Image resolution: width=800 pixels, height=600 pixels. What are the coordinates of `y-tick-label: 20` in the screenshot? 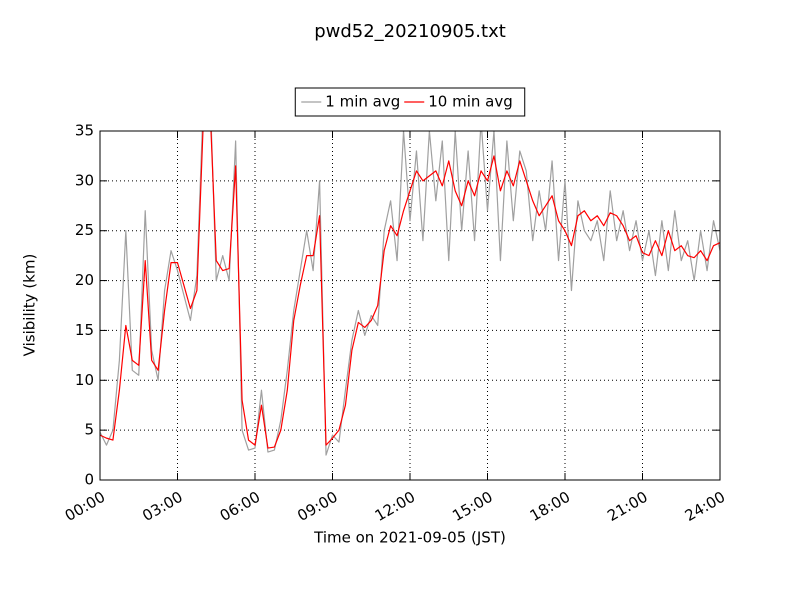 It's located at (84, 280).